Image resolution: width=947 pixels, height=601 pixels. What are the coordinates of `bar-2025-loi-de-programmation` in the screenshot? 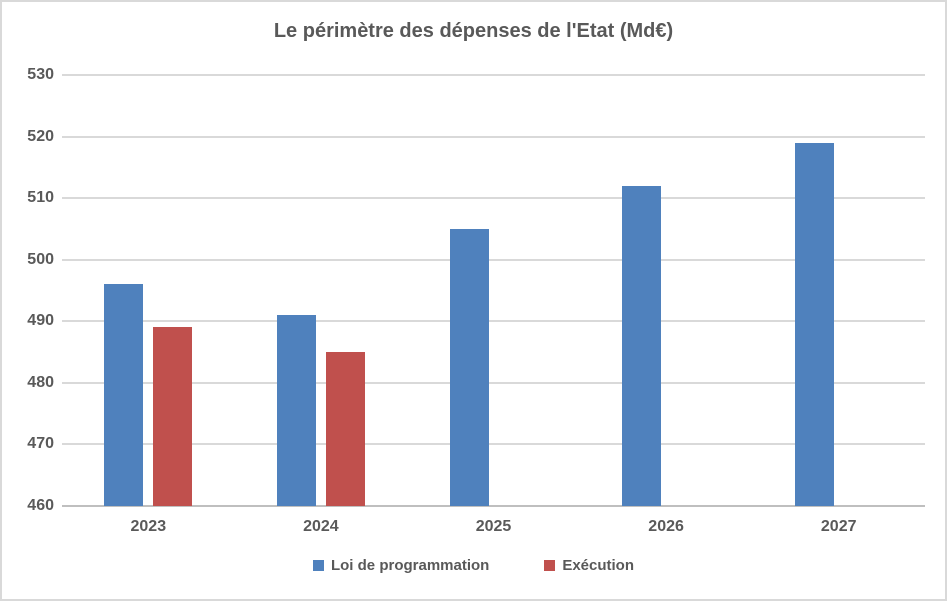 It's located at (469, 367).